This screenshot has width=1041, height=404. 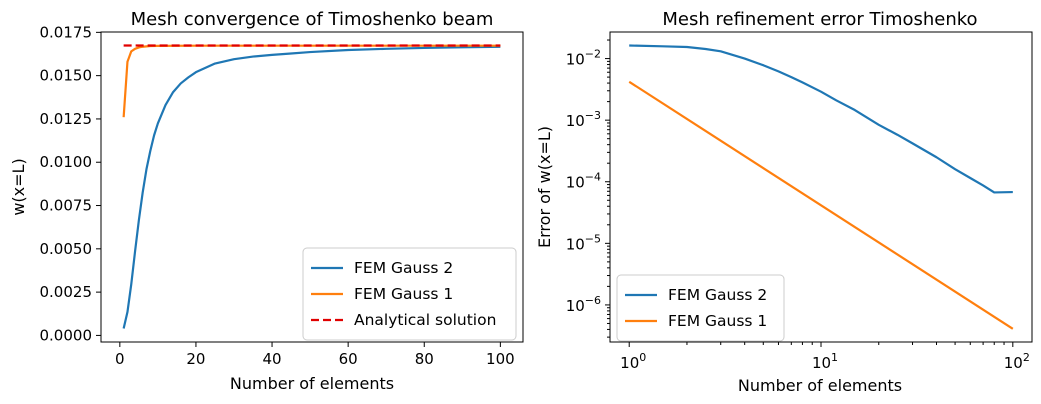 What do you see at coordinates (825, 361) in the screenshot?
I see `tick-label: 10¹` at bounding box center [825, 361].